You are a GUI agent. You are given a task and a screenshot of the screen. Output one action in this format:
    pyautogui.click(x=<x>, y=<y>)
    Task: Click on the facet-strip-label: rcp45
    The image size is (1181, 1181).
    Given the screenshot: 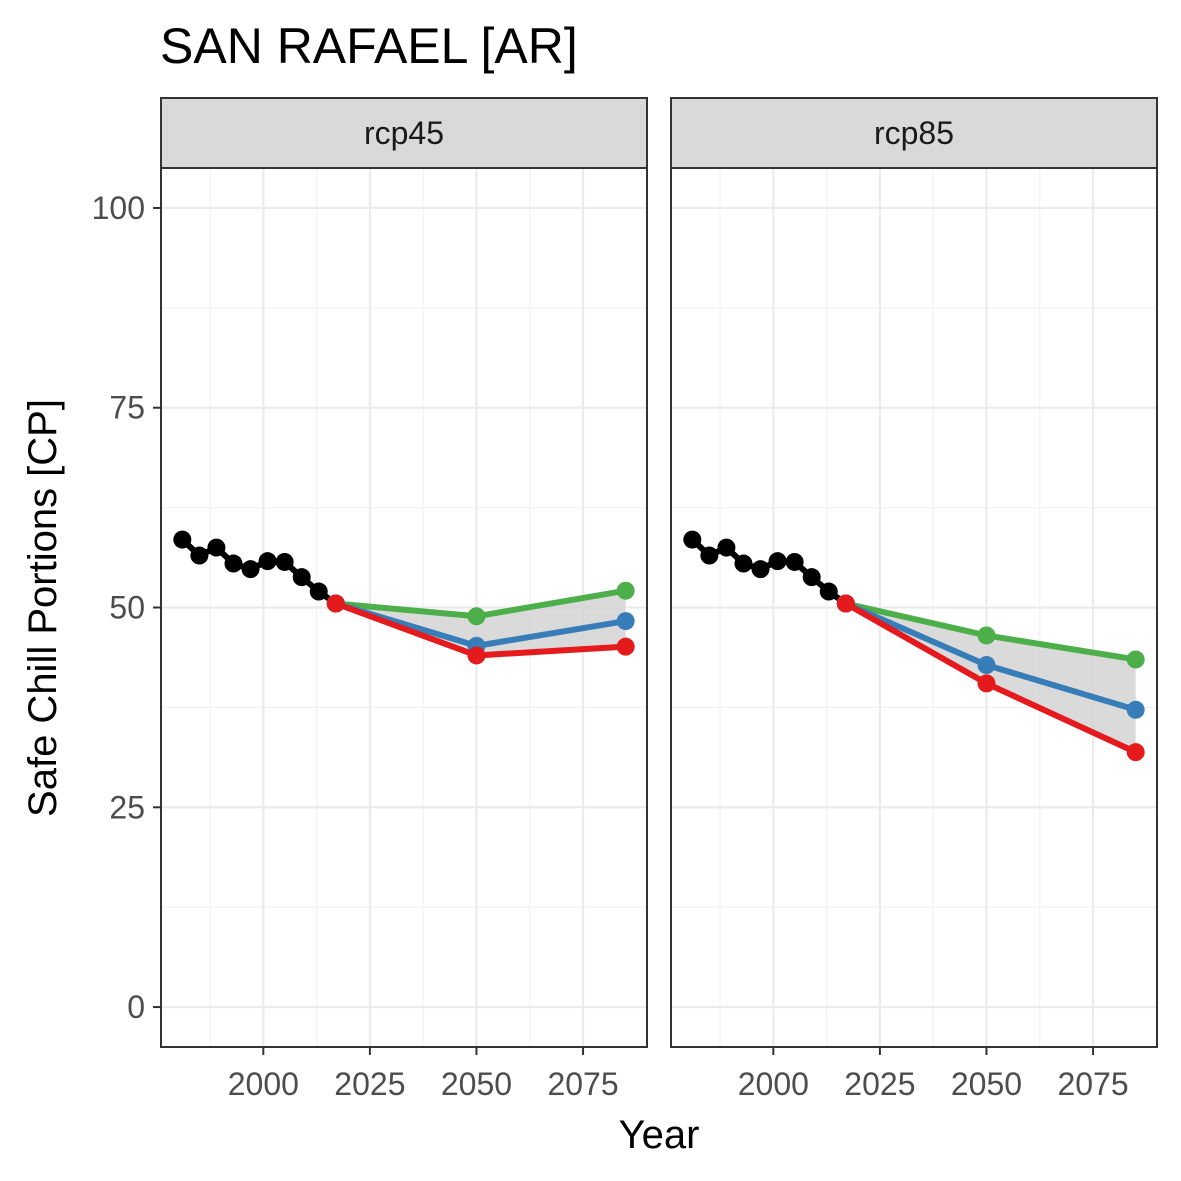 What is the action you would take?
    pyautogui.click(x=404, y=133)
    